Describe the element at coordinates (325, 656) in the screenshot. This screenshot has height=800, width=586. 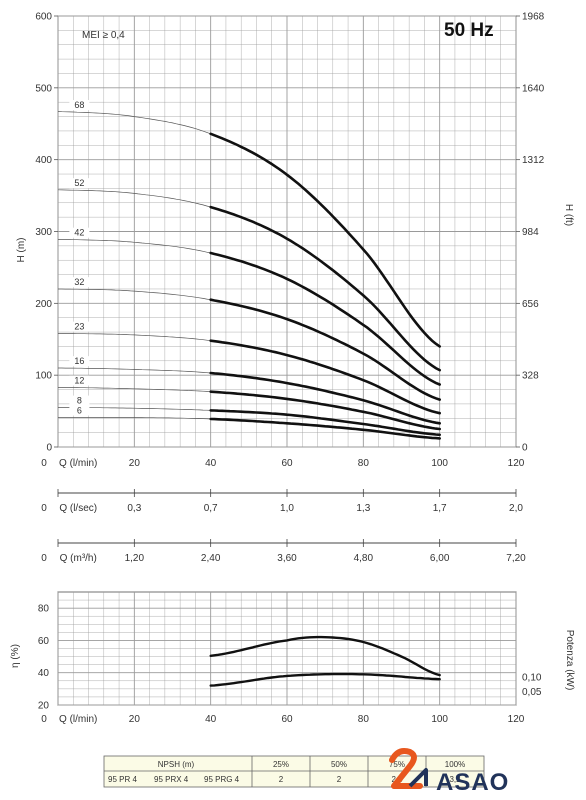
I see `efficiency-curve` at that location.